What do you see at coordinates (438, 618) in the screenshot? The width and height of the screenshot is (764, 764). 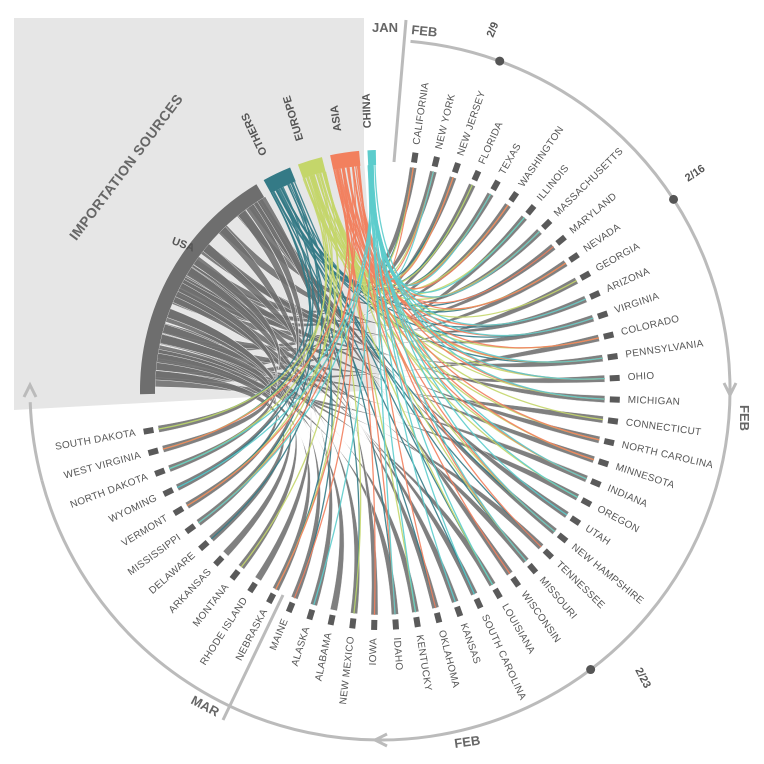 I see `state-tick-oklahoma` at bounding box center [438, 618].